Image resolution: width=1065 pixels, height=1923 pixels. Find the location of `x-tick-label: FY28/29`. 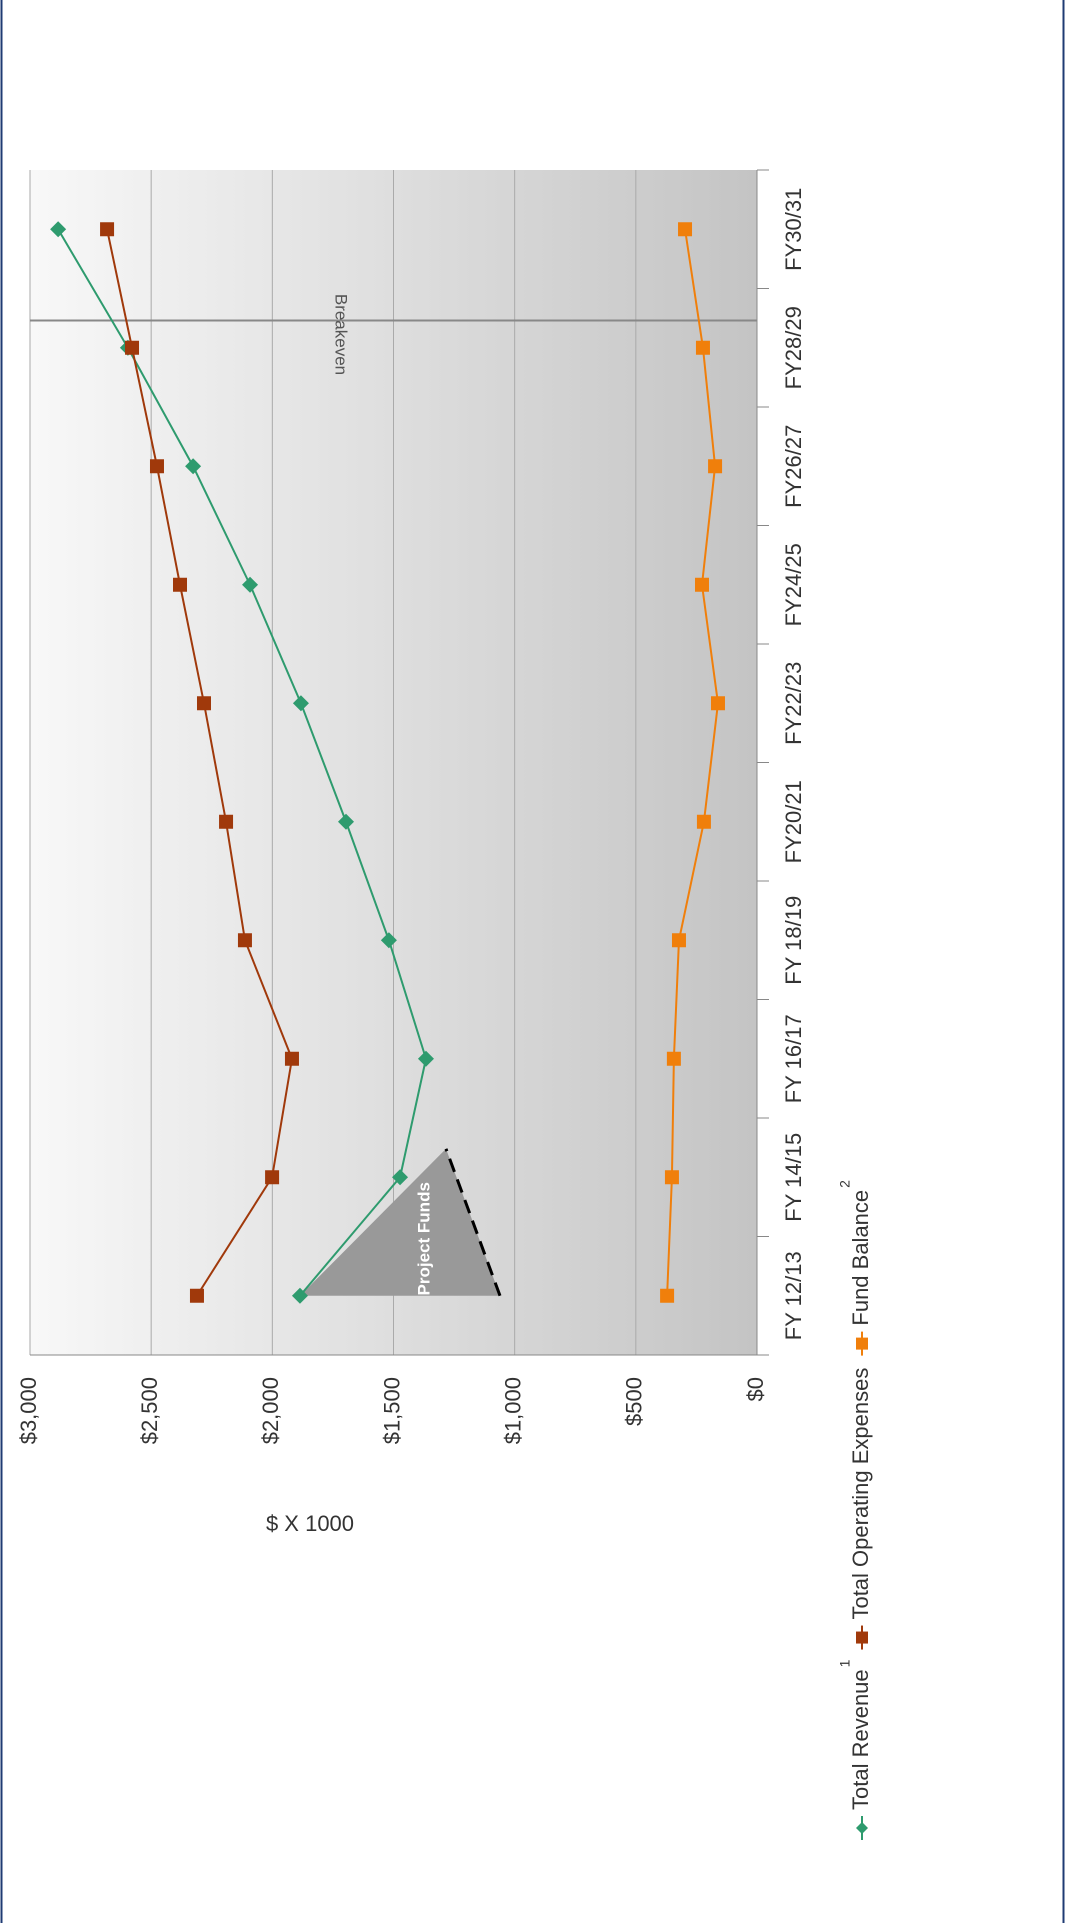

x-tick-label: FY28/29 is located at coordinates (793, 347).